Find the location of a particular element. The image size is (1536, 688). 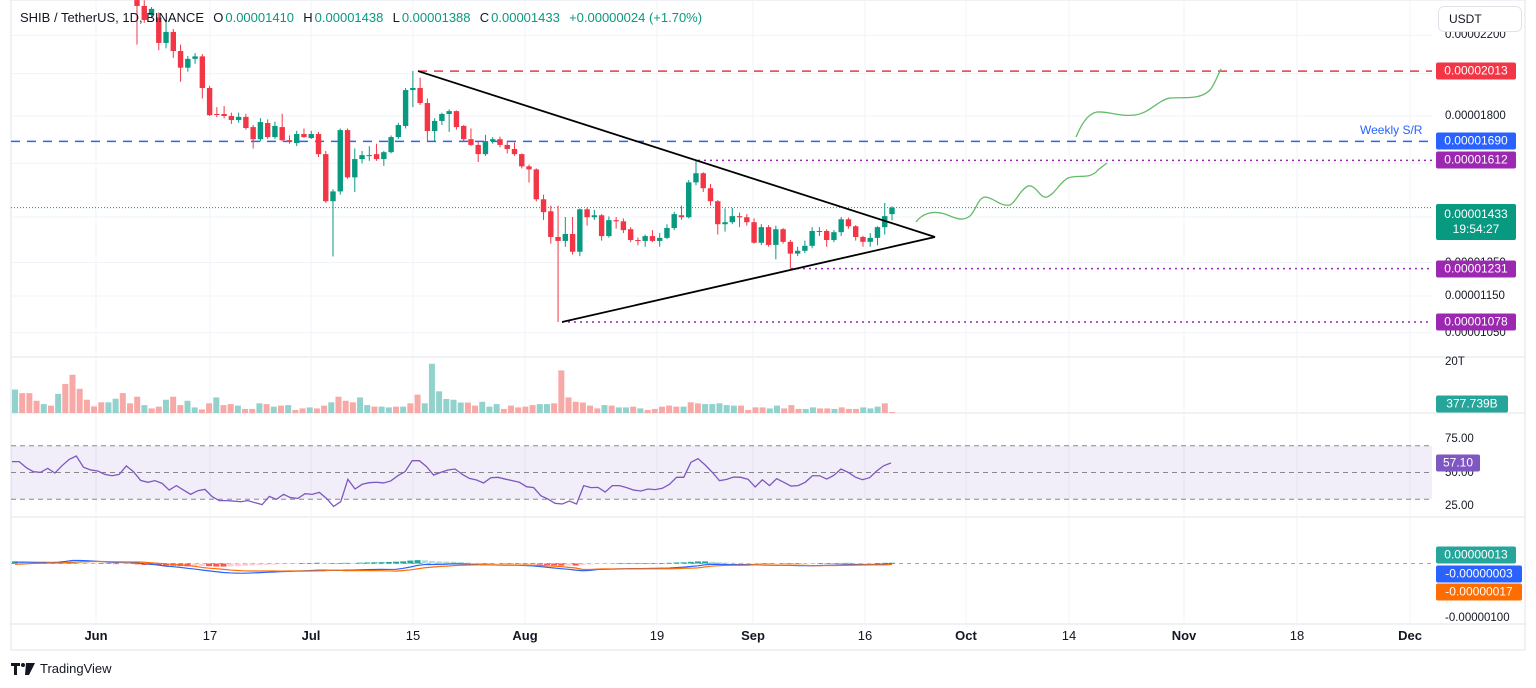

weekly-sr-price-label: 0.00001690 is located at coordinates (1476, 141).